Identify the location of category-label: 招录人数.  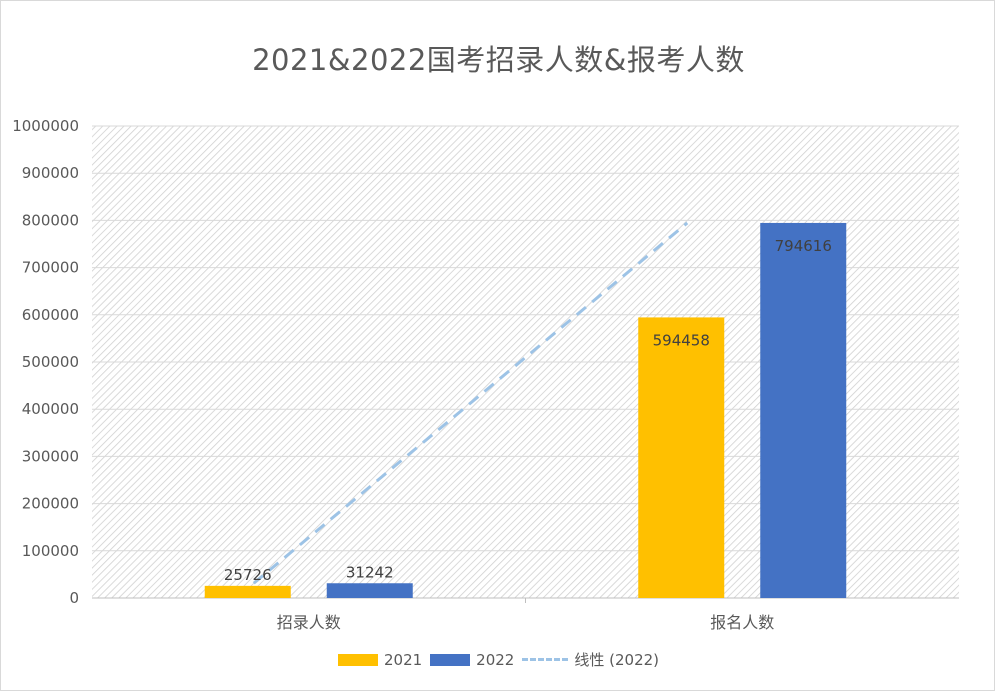
(309, 622).